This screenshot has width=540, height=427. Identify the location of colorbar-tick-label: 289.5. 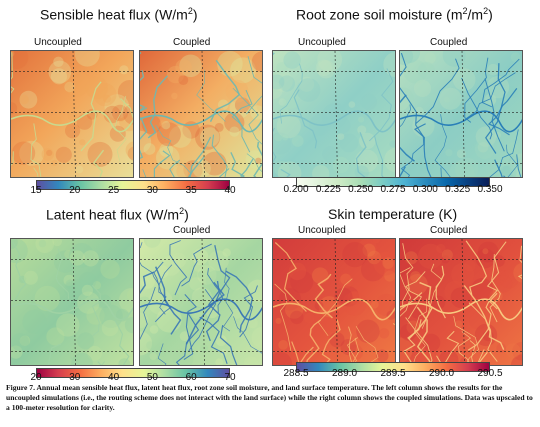
(393, 373).